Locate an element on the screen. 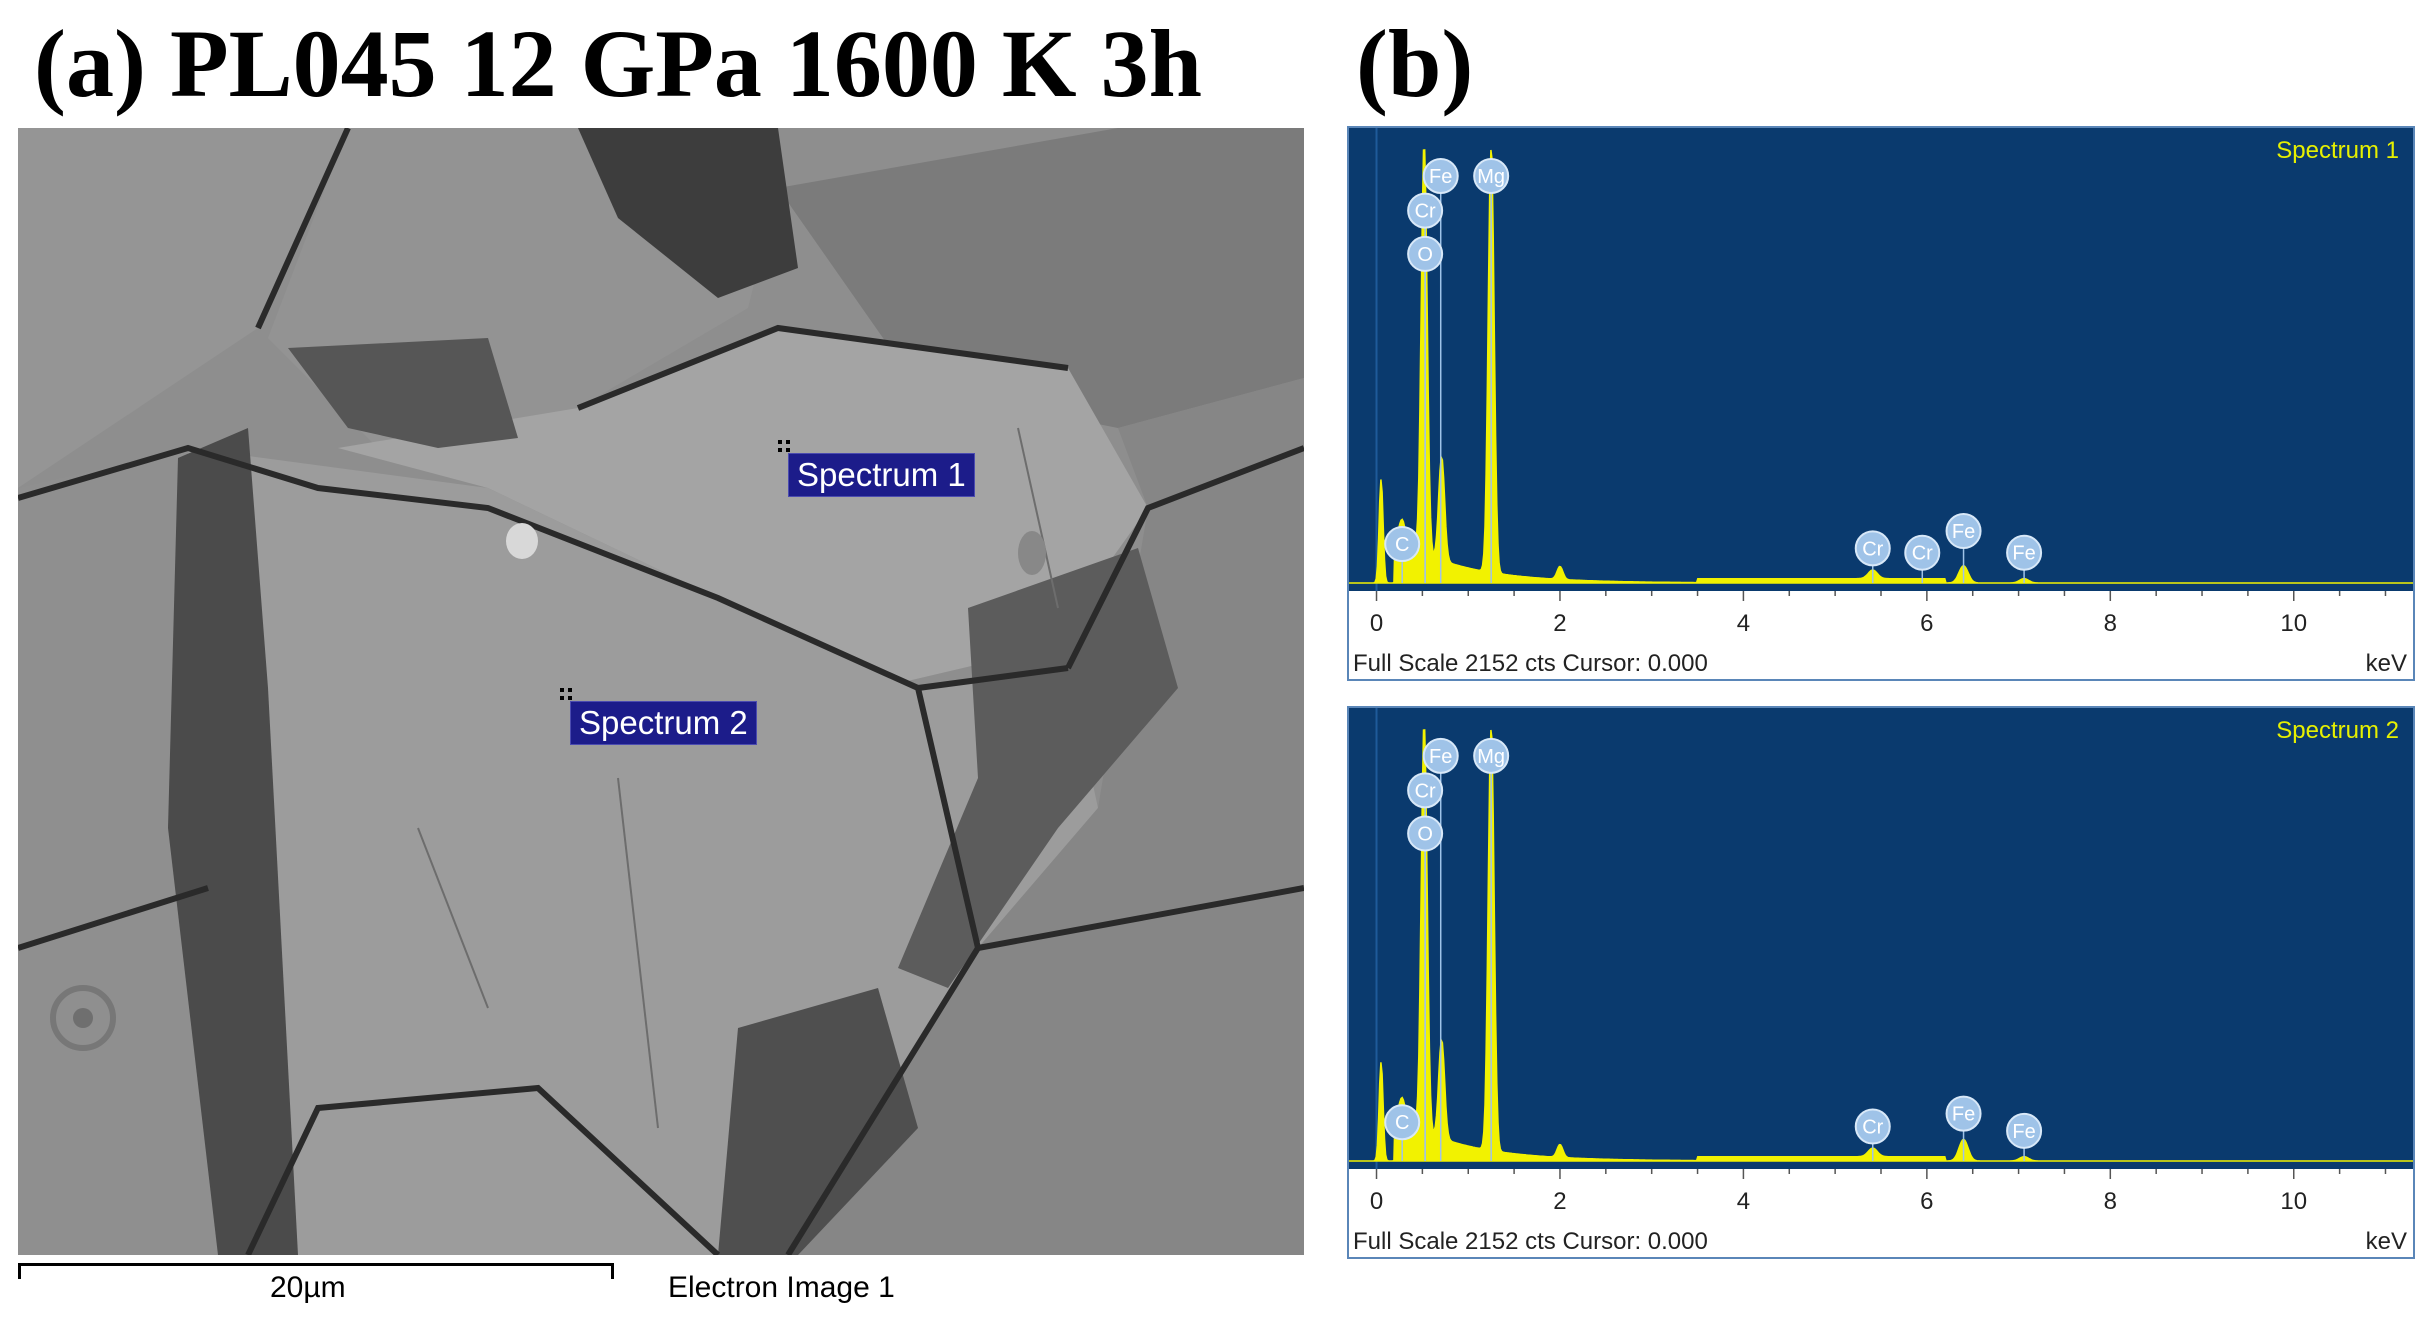 The height and width of the screenshot is (1317, 2429). spectrum-title: Spectrum 1 is located at coordinates (2337, 150).